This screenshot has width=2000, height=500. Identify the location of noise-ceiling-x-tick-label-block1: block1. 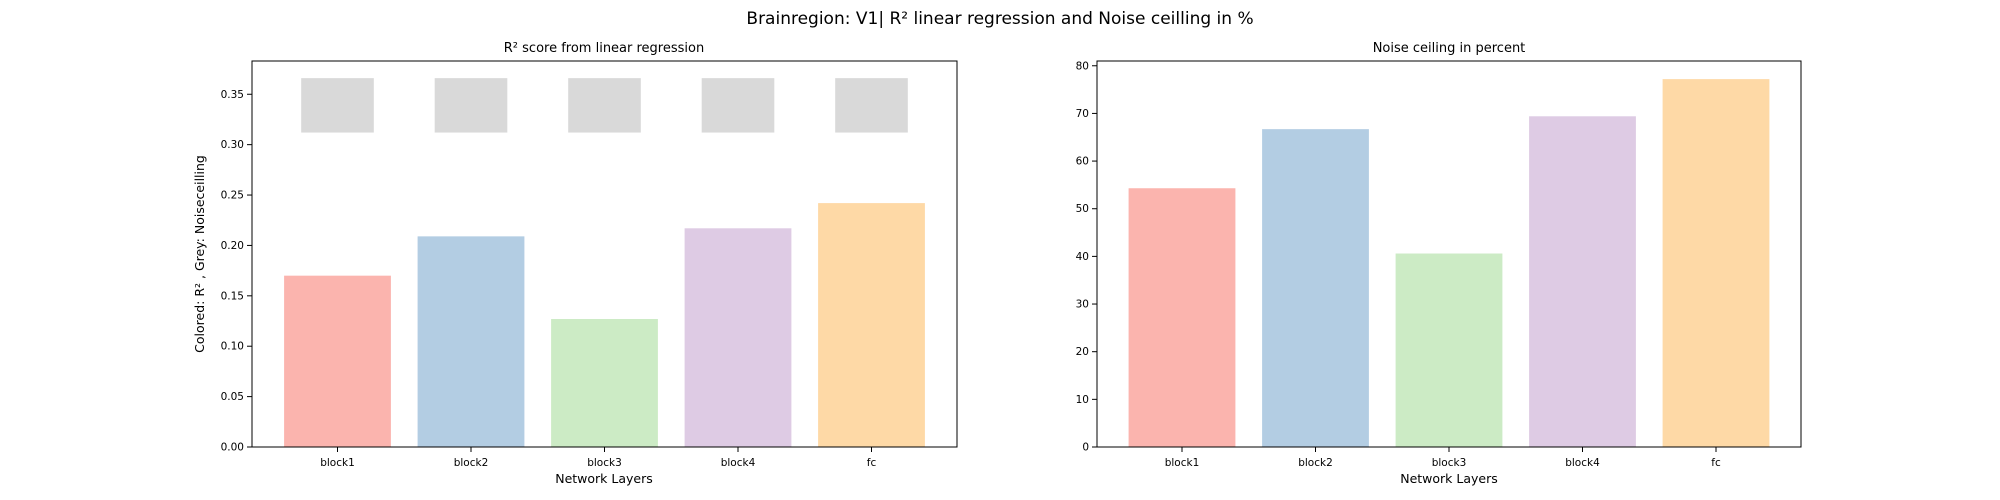
(1182, 463).